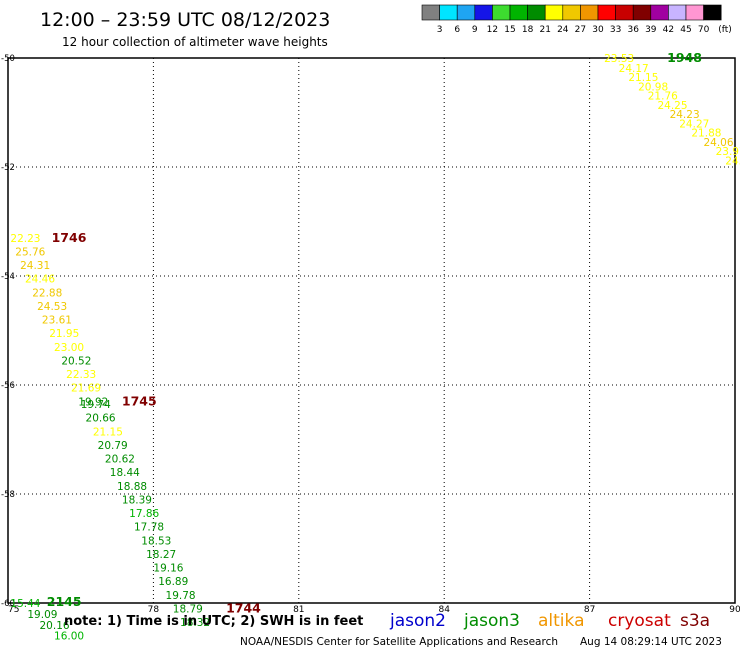  What do you see at coordinates (149, 528) in the screenshot?
I see `wave-height-value: 17.78` at bounding box center [149, 528].